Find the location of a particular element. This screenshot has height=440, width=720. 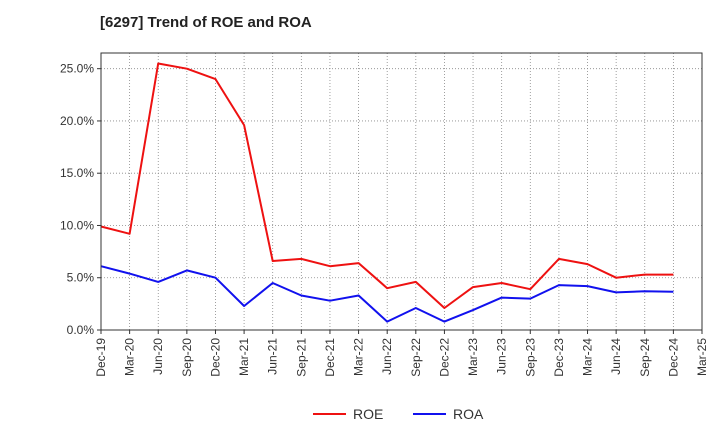

y-tick-label: 5.0% is located at coordinates (81, 278).